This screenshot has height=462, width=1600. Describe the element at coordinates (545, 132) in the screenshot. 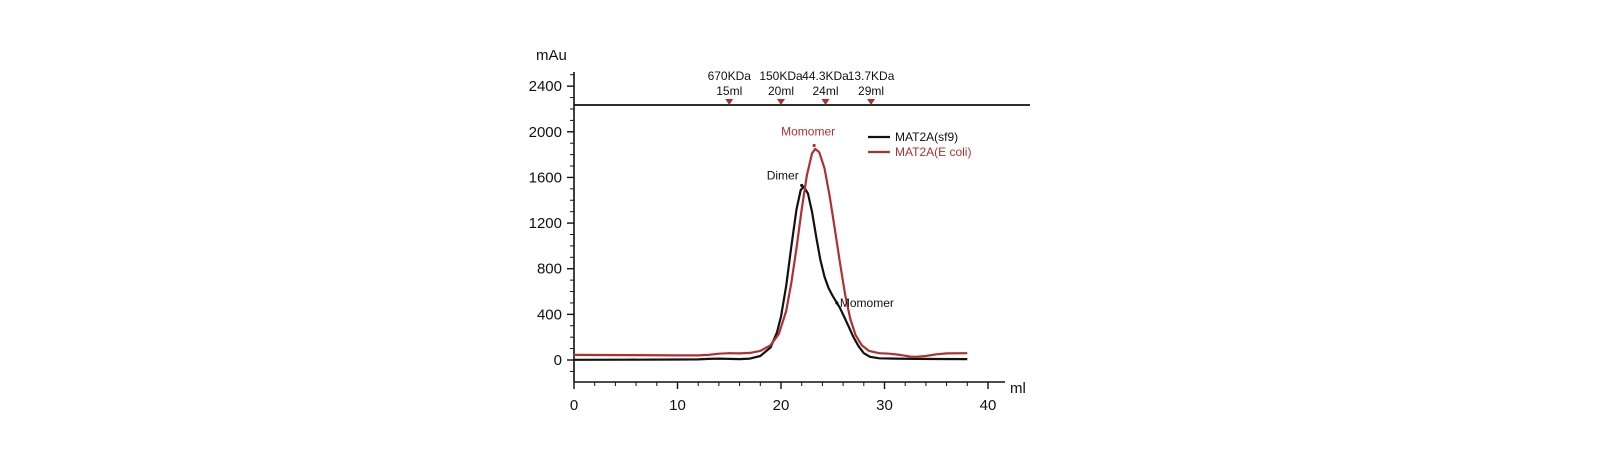

I see `y-tick-label: 2000` at that location.